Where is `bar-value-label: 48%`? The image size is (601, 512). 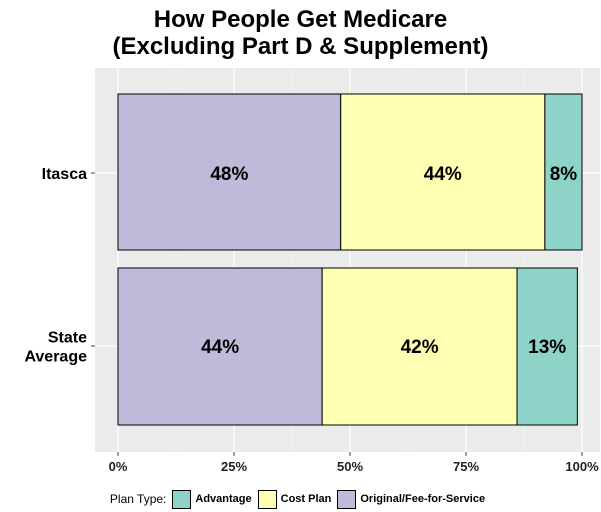
bar-value-label: 48% is located at coordinates (229, 174).